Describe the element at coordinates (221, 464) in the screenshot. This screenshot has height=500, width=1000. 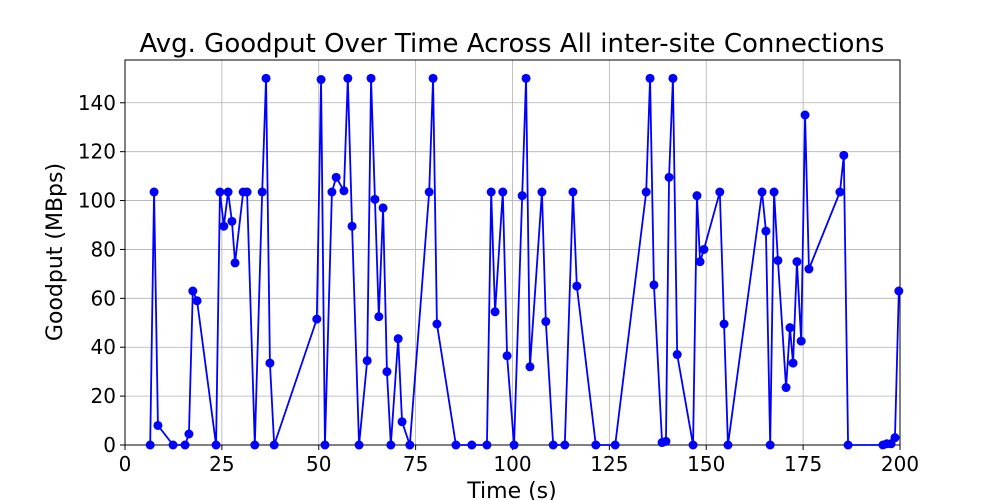
I see `x-tick-label: 25` at that location.